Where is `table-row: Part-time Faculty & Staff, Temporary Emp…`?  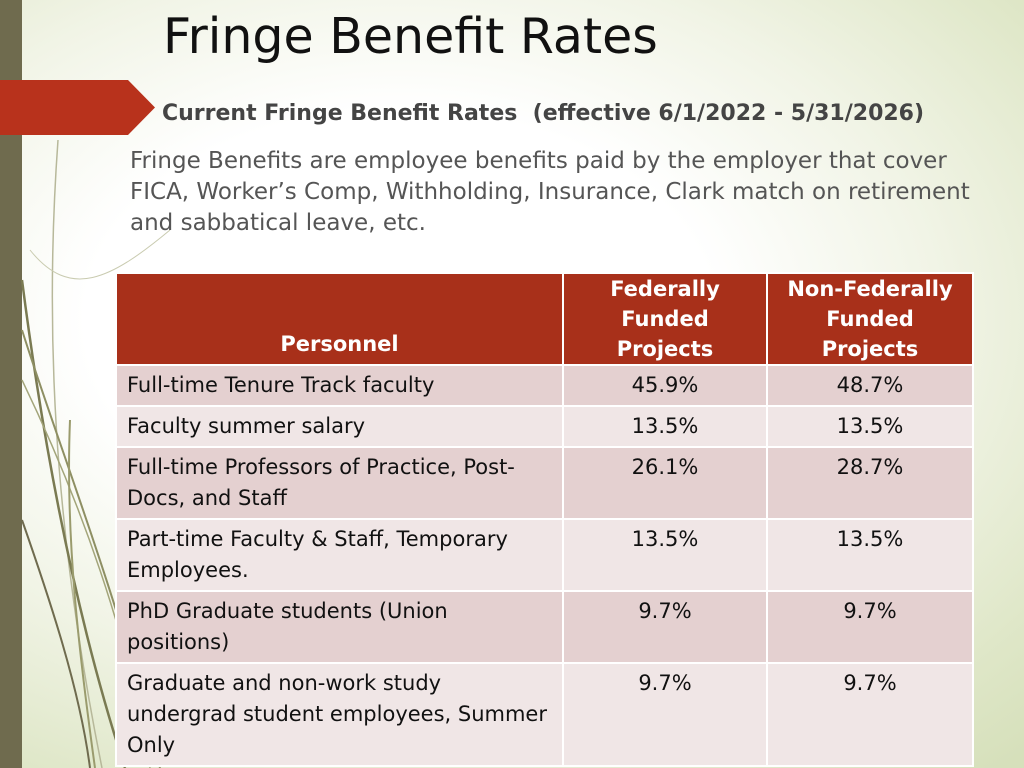 table-row: Part-time Faculty & Staff, Temporary Emp… is located at coordinates (544, 555).